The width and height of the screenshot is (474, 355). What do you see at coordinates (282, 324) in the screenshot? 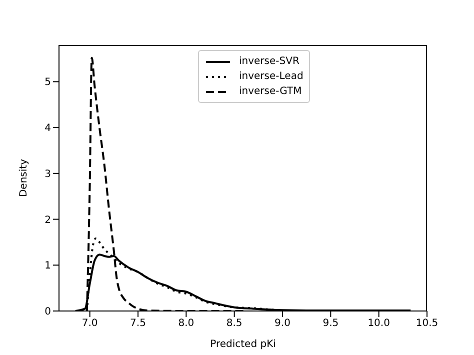
I see `x-tick-label: 9.0` at bounding box center [282, 324].